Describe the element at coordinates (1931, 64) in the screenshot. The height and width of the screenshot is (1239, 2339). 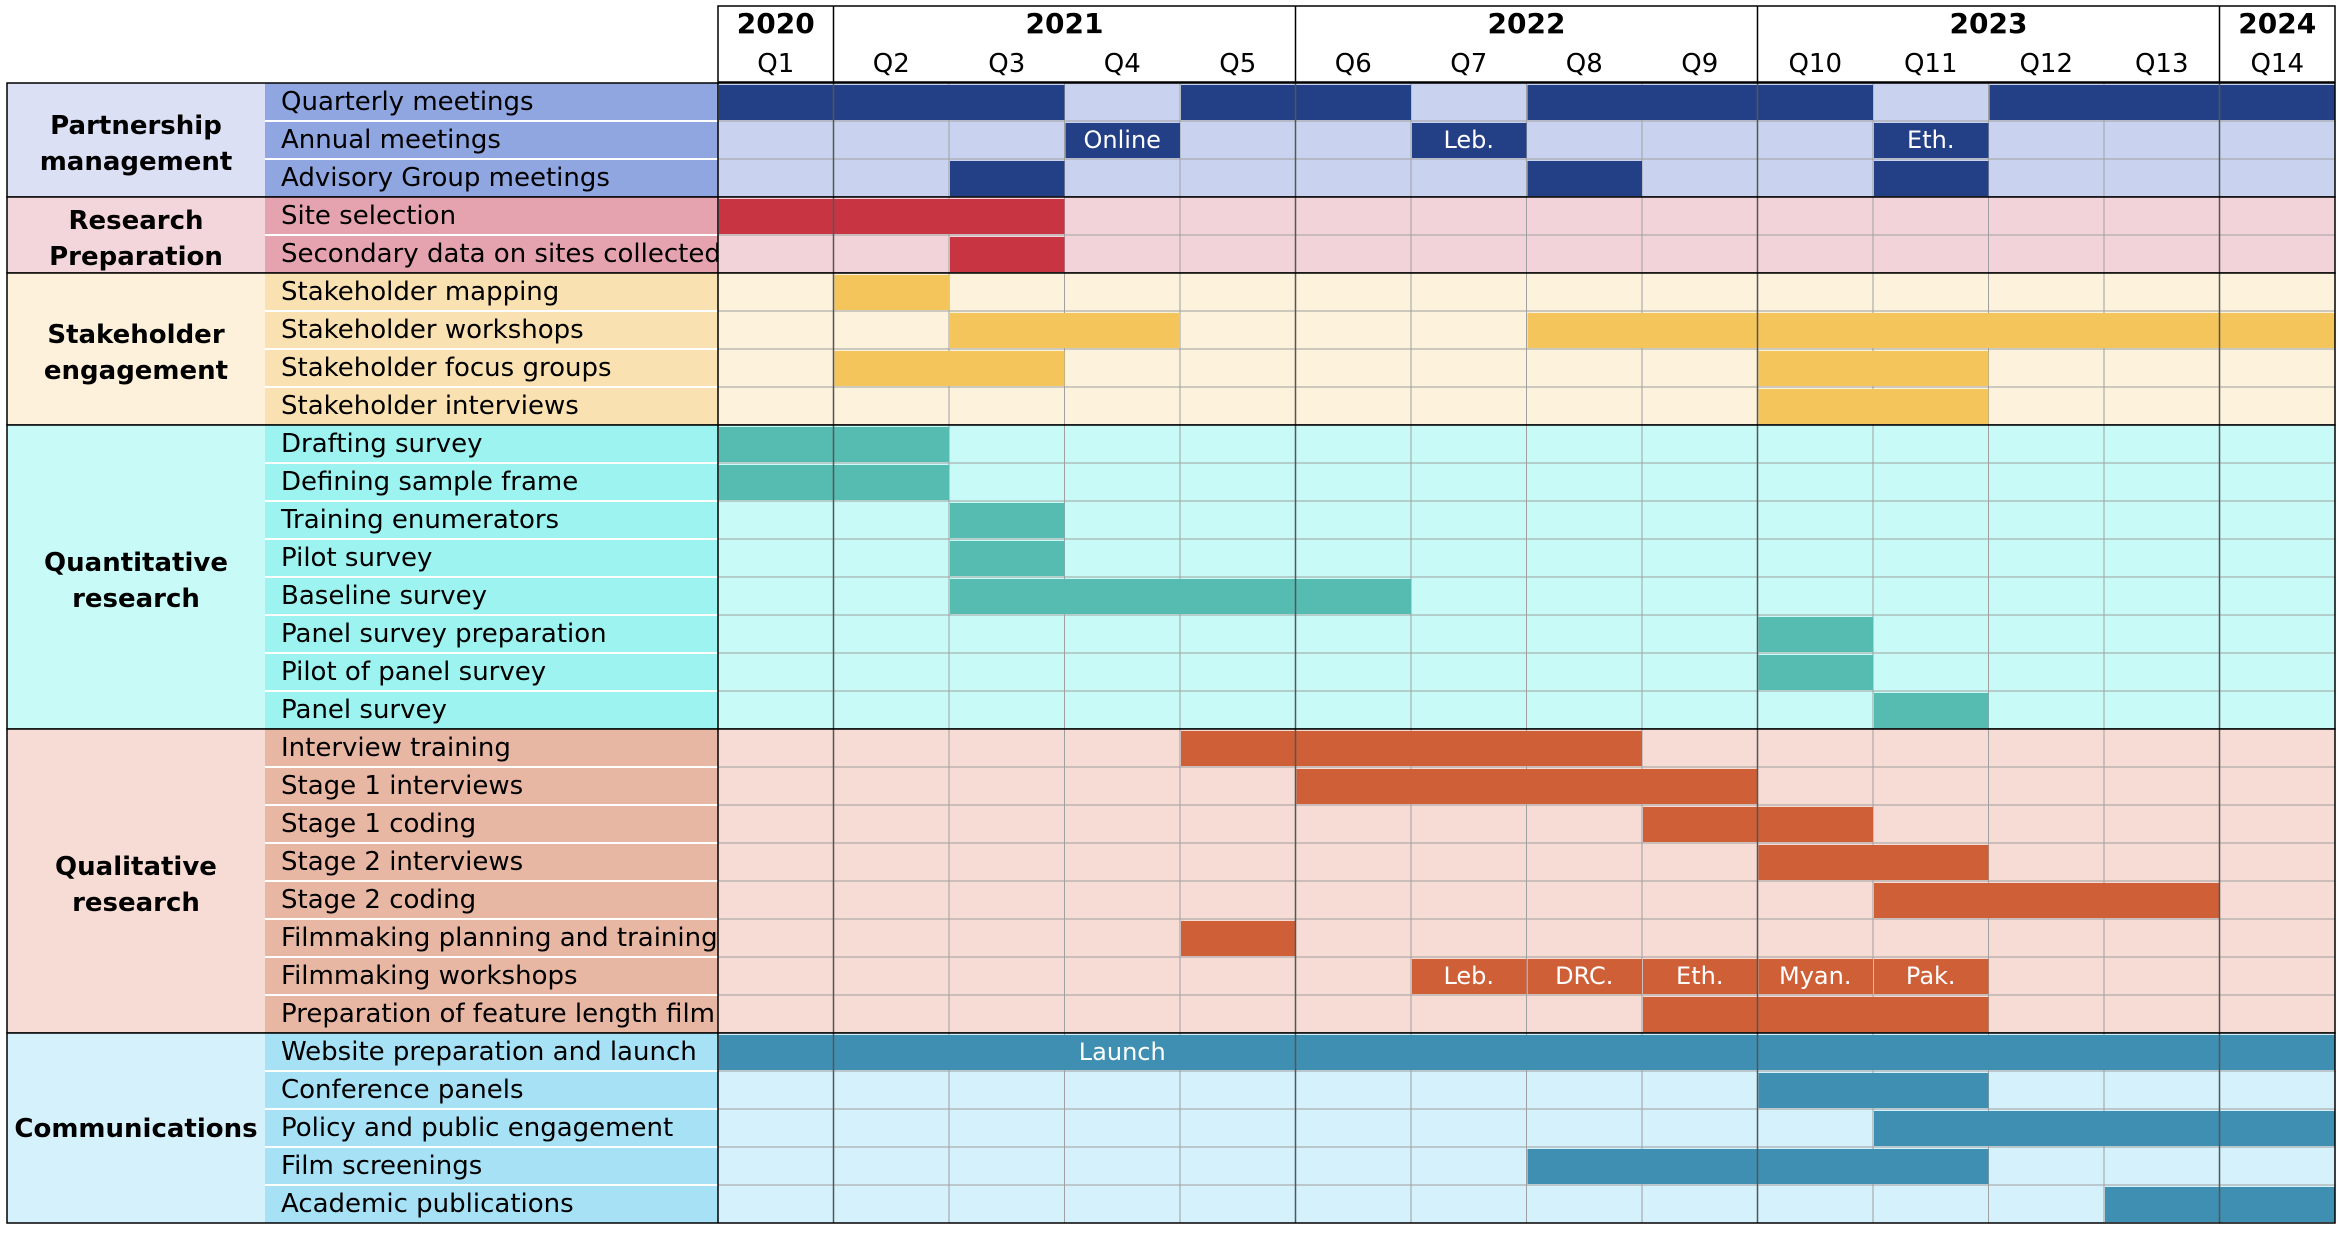
I see `quarter-label: Q11` at that location.